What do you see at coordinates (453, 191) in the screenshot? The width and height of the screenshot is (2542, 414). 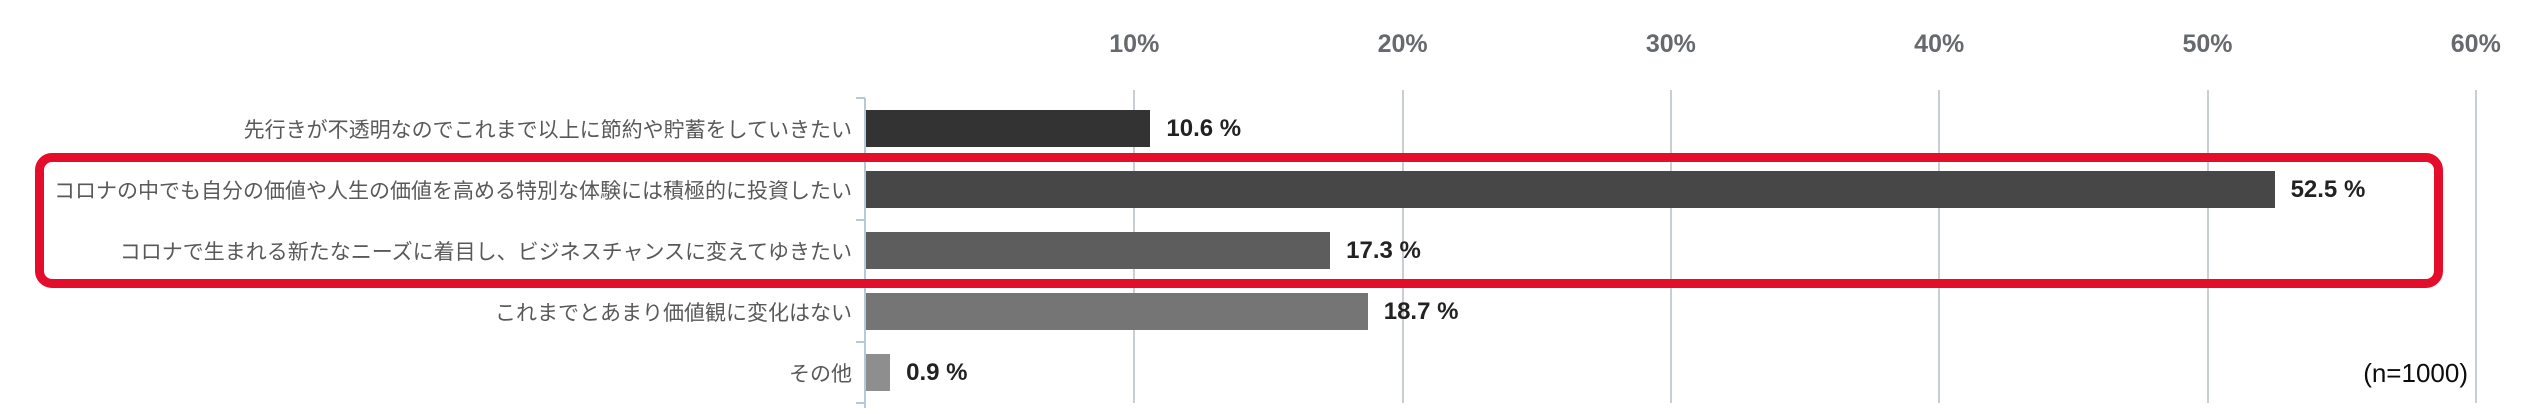 I see `category-label: コロナの中でも自分の価値や人生の価値を高める特別な体験には積極的に投資したい` at bounding box center [453, 191].